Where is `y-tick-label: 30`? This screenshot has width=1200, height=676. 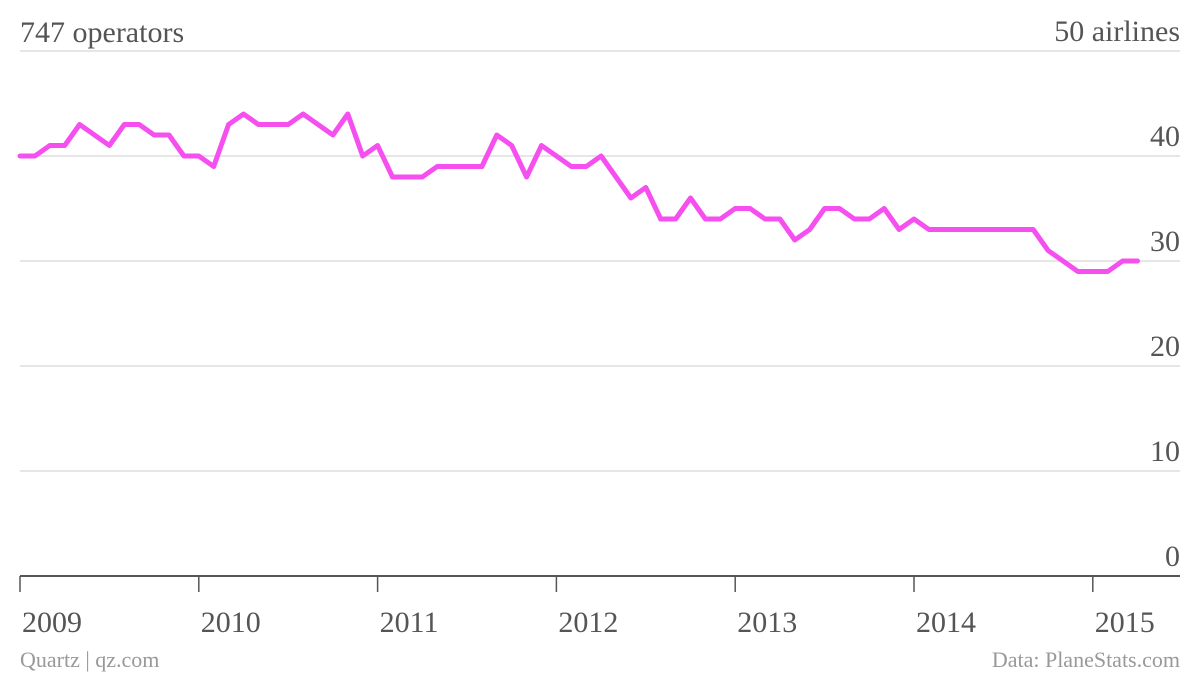 y-tick-label: 30 is located at coordinates (1165, 241).